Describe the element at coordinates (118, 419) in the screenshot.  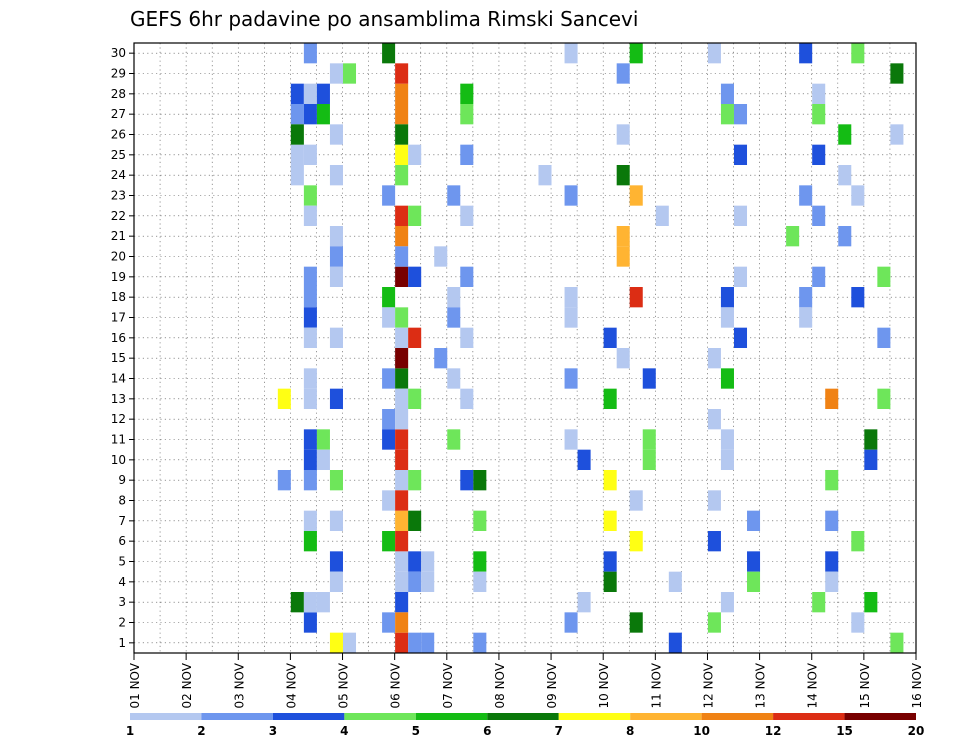
I see `y-tick-label: 12` at that location.